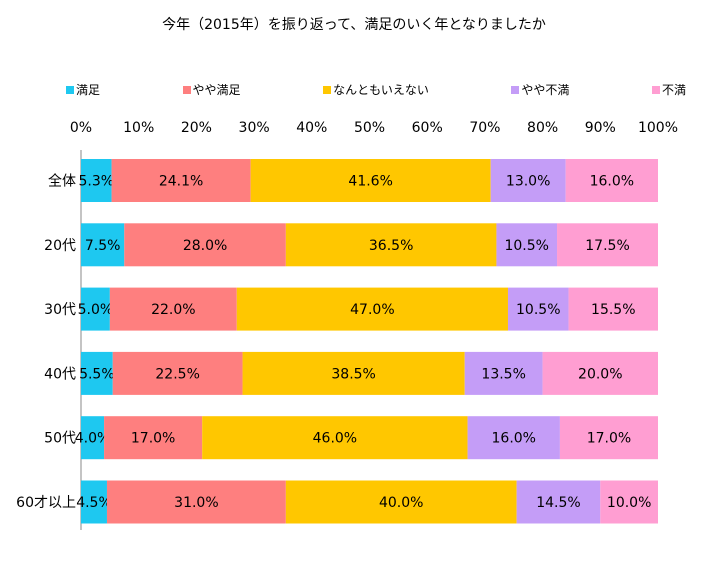 Image resolution: width=708 pixels, height=561 pixels. What do you see at coordinates (484, 128) in the screenshot?
I see `x-tick-label: 70%` at bounding box center [484, 128].